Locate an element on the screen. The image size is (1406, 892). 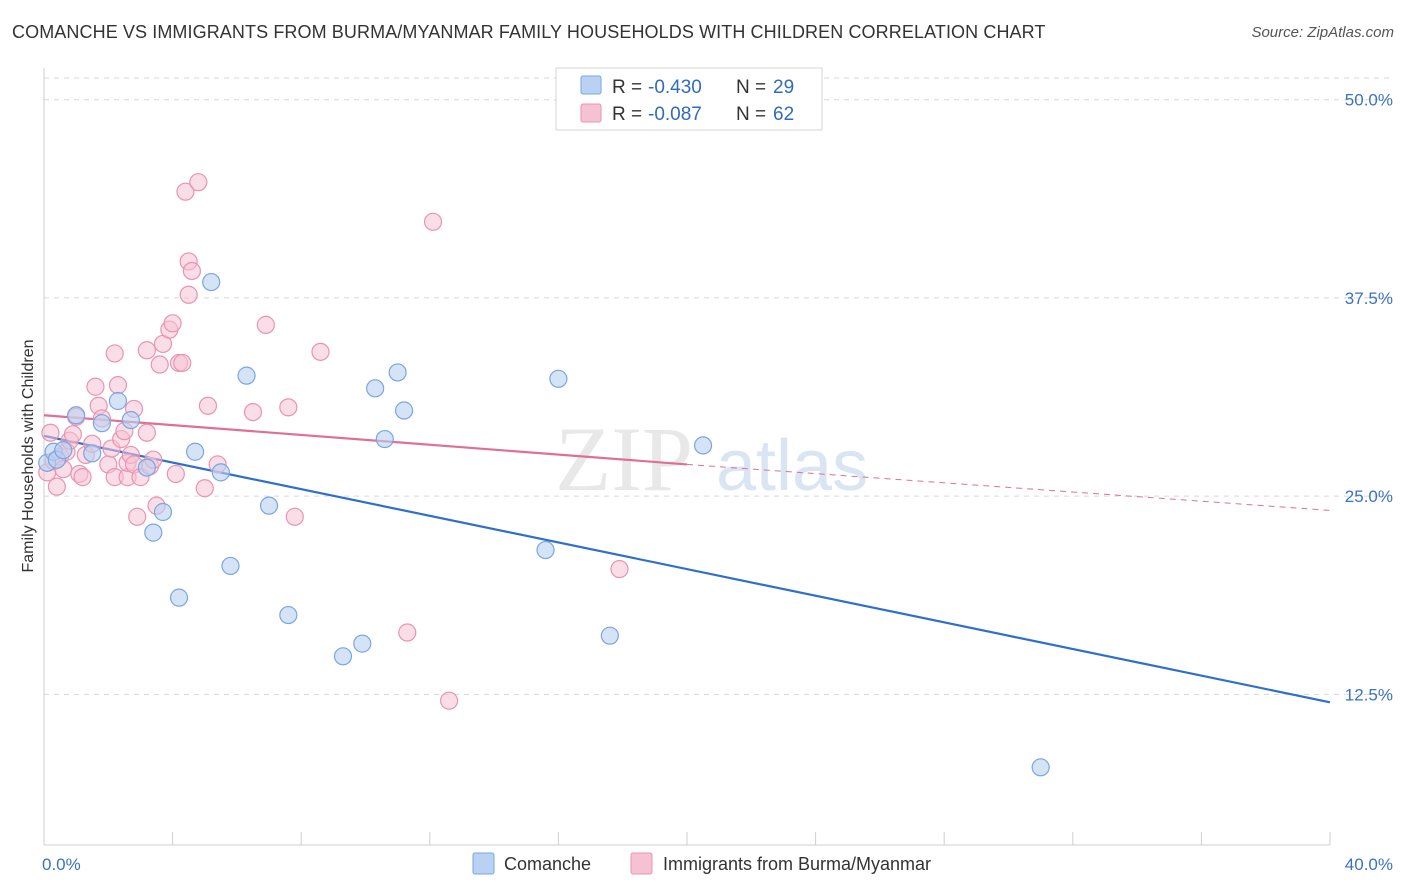
legend-n-value-1: 29 is located at coordinates (783, 87).